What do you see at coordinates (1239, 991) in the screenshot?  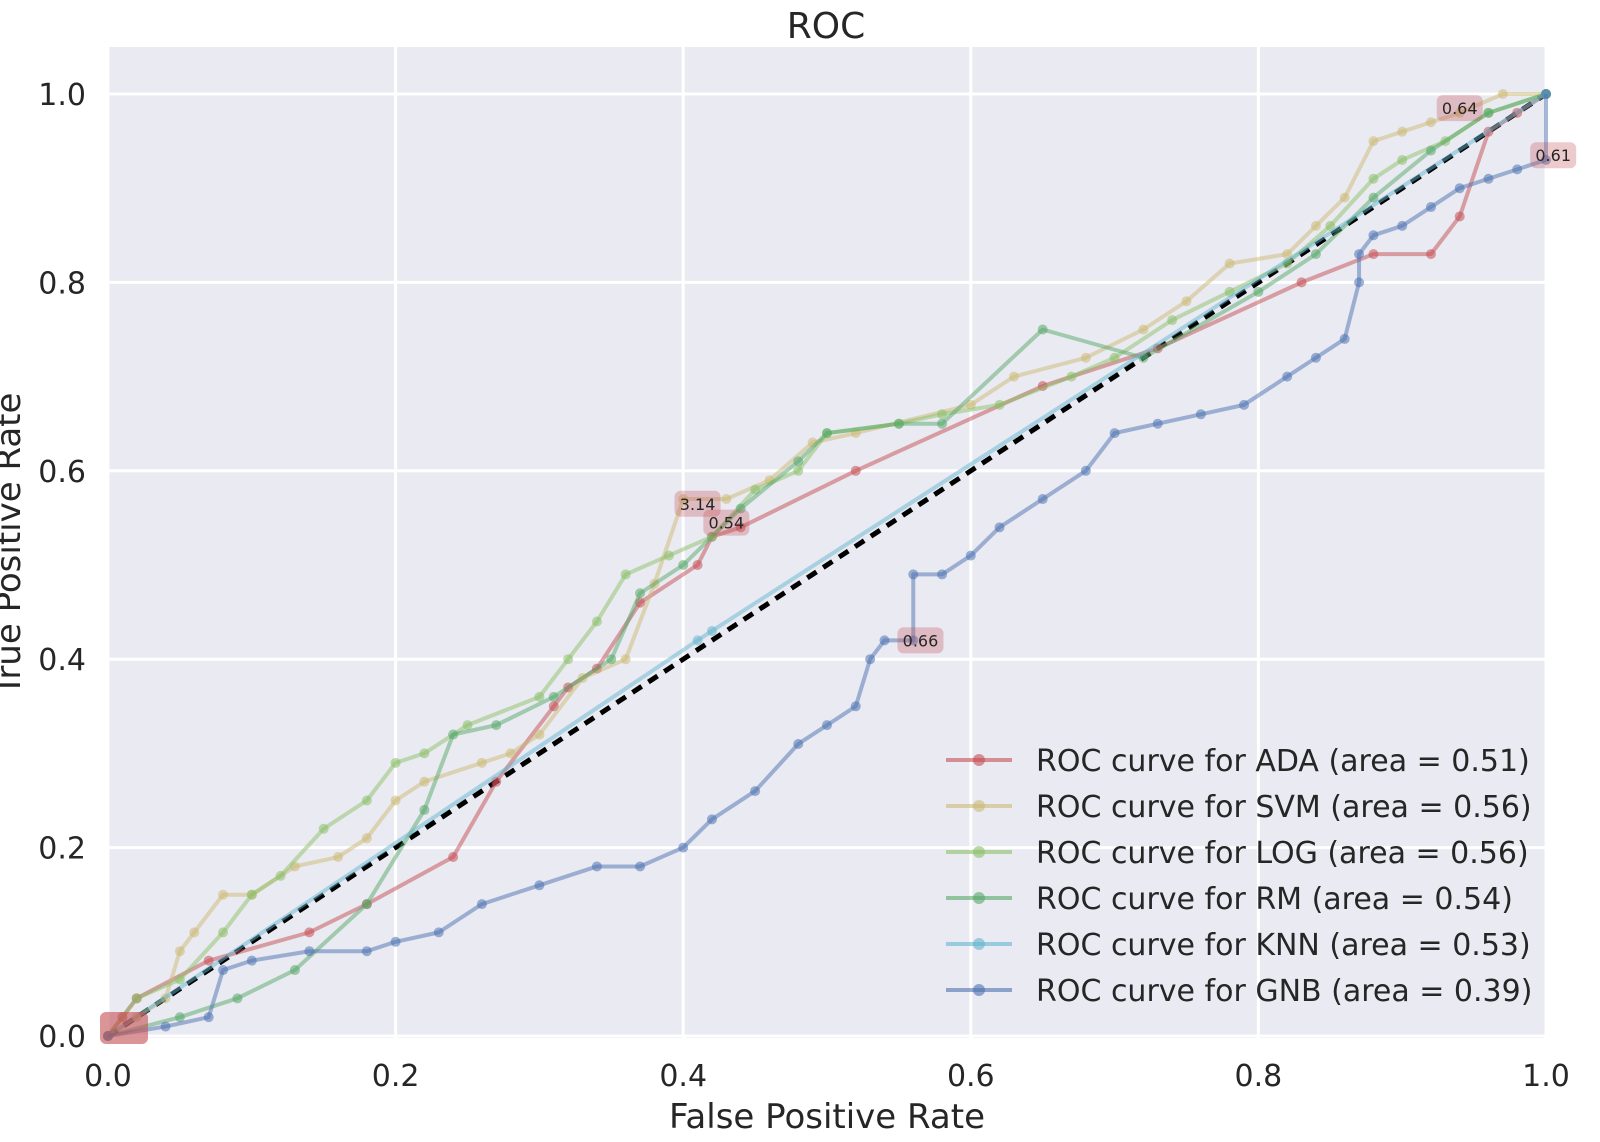 I see `legend-item: ROC curve for GNB (area = 0.39)` at bounding box center [1239, 991].